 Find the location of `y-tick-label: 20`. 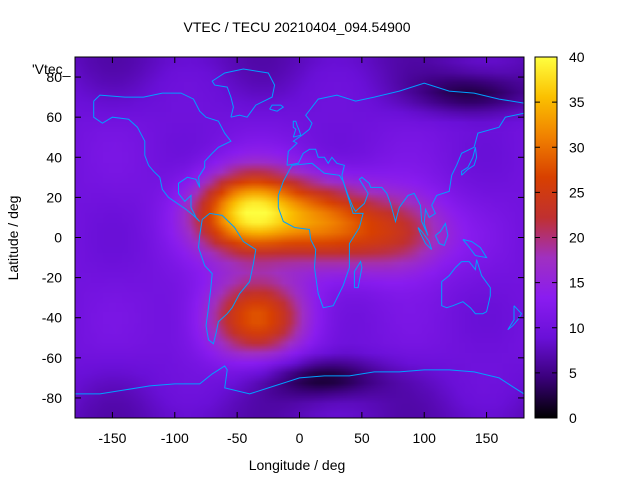

y-tick-label: 20 is located at coordinates (54, 197).